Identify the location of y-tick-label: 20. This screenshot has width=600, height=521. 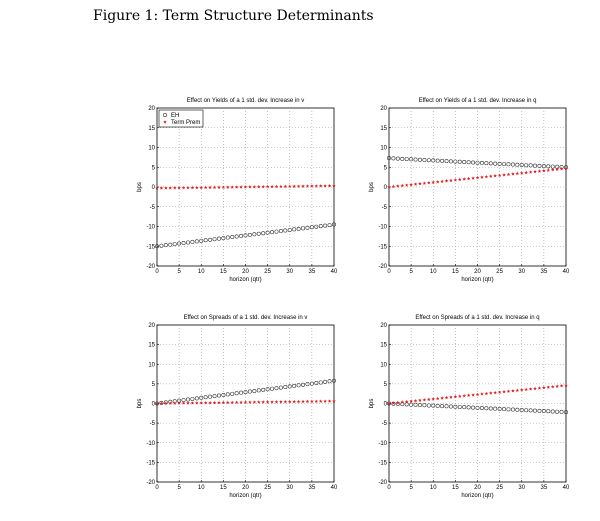
(151, 109).